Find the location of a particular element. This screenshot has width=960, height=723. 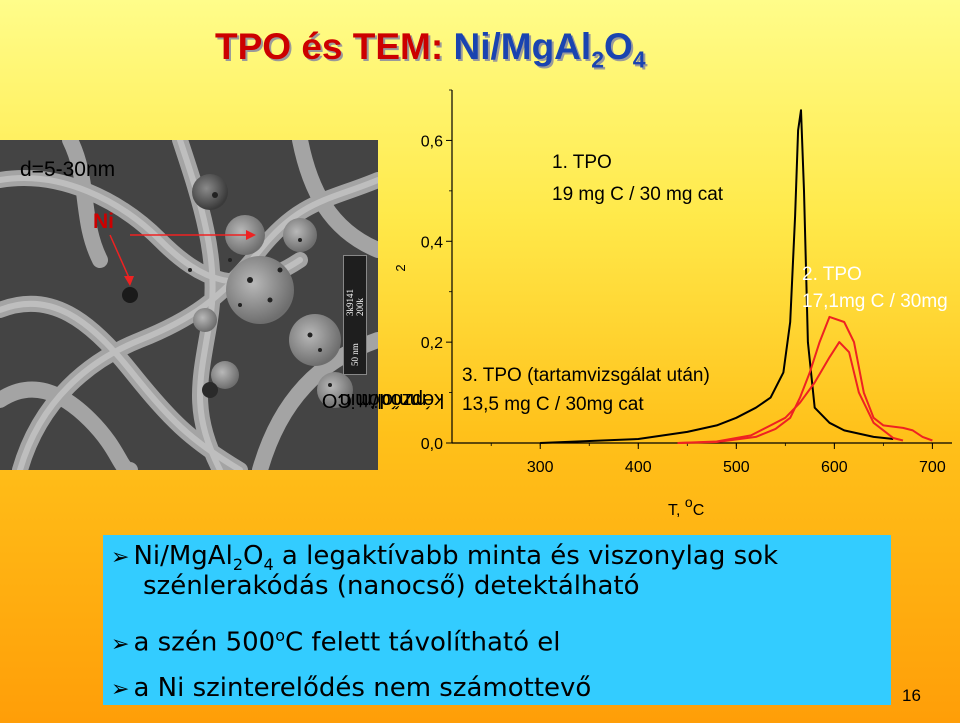

x-tick-label: 700 is located at coordinates (932, 467).